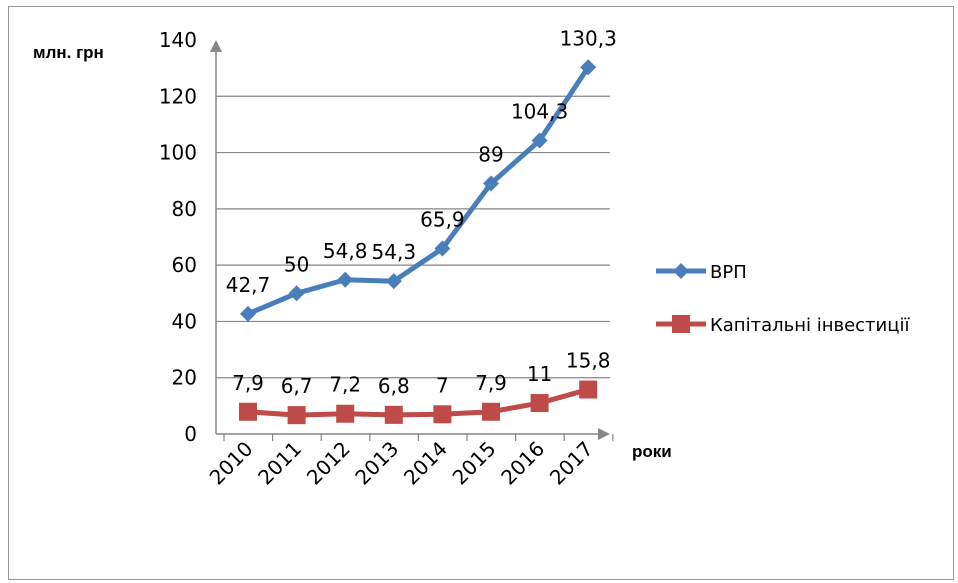 This screenshot has height=583, width=958. I want to click on x-tick-label: 2016, so click(522, 463).